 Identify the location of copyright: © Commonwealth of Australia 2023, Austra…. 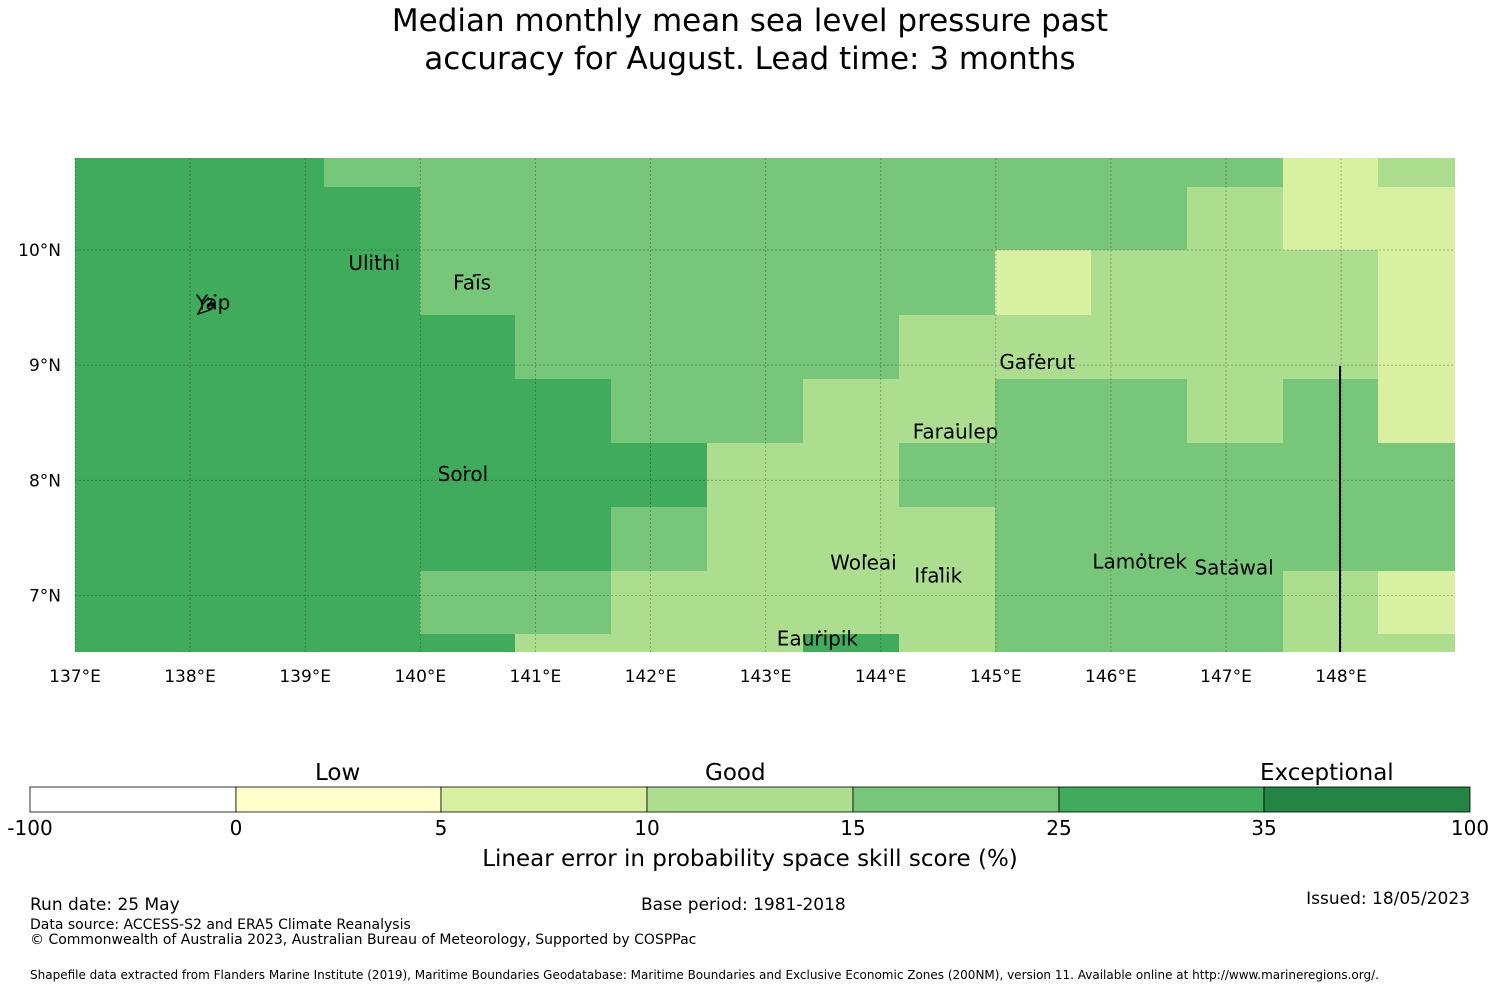
(363, 940).